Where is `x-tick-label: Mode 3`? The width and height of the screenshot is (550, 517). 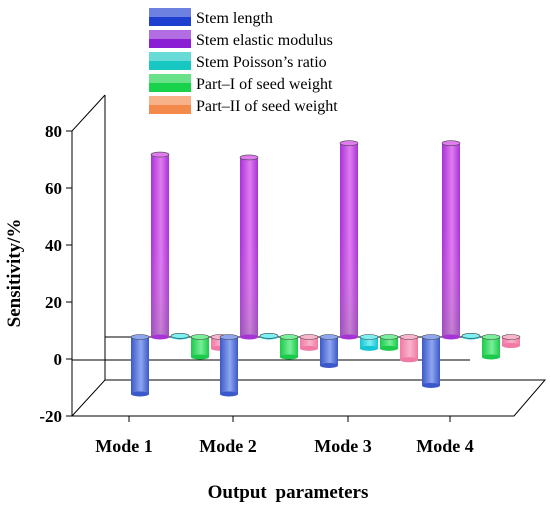 x-tick-label: Mode 3 is located at coordinates (343, 446).